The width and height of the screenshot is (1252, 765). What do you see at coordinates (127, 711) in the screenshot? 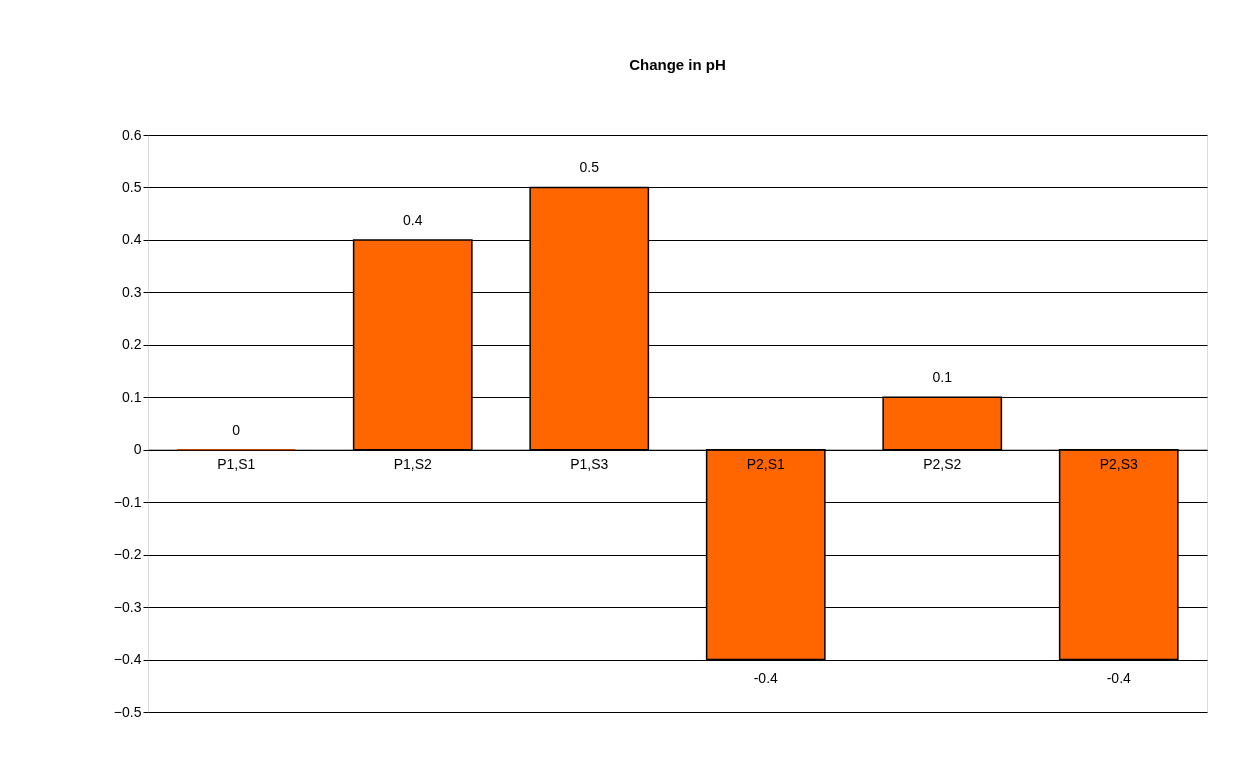
I see `y-tick-label: −0.5` at bounding box center [127, 711].